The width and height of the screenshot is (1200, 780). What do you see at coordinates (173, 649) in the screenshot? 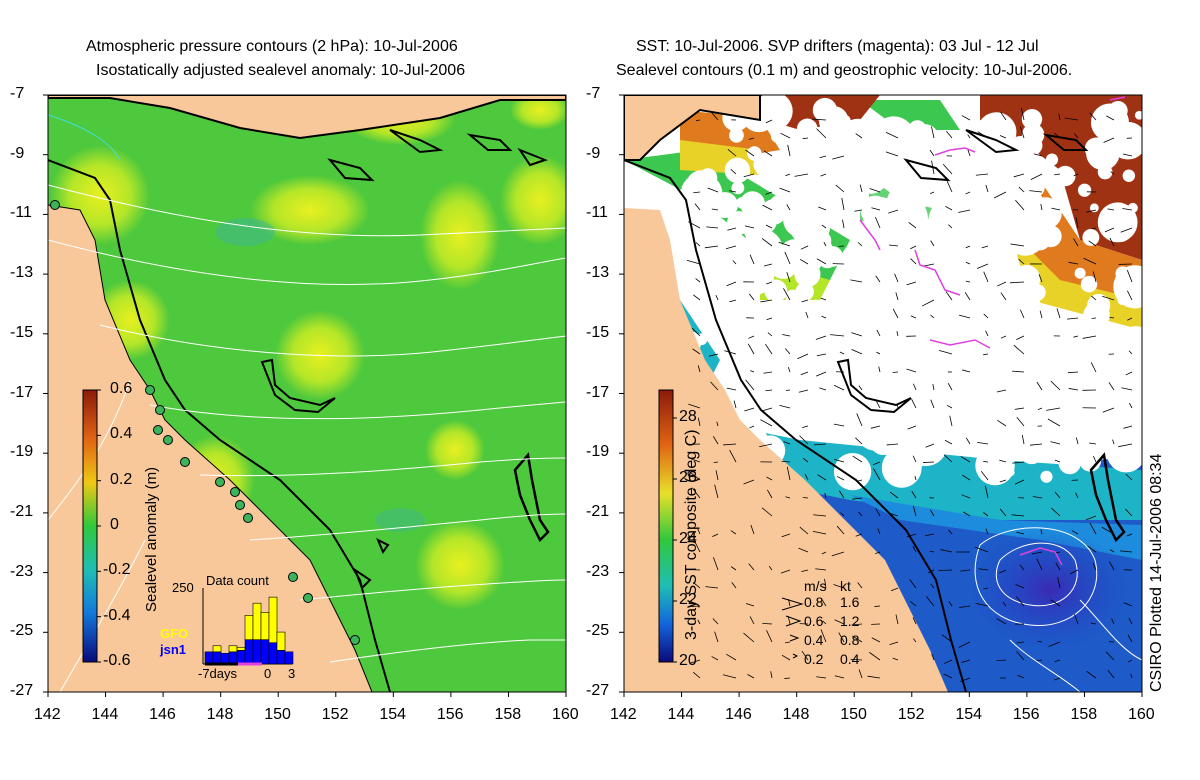
I see `jsn1-label: jsn1` at bounding box center [173, 649].